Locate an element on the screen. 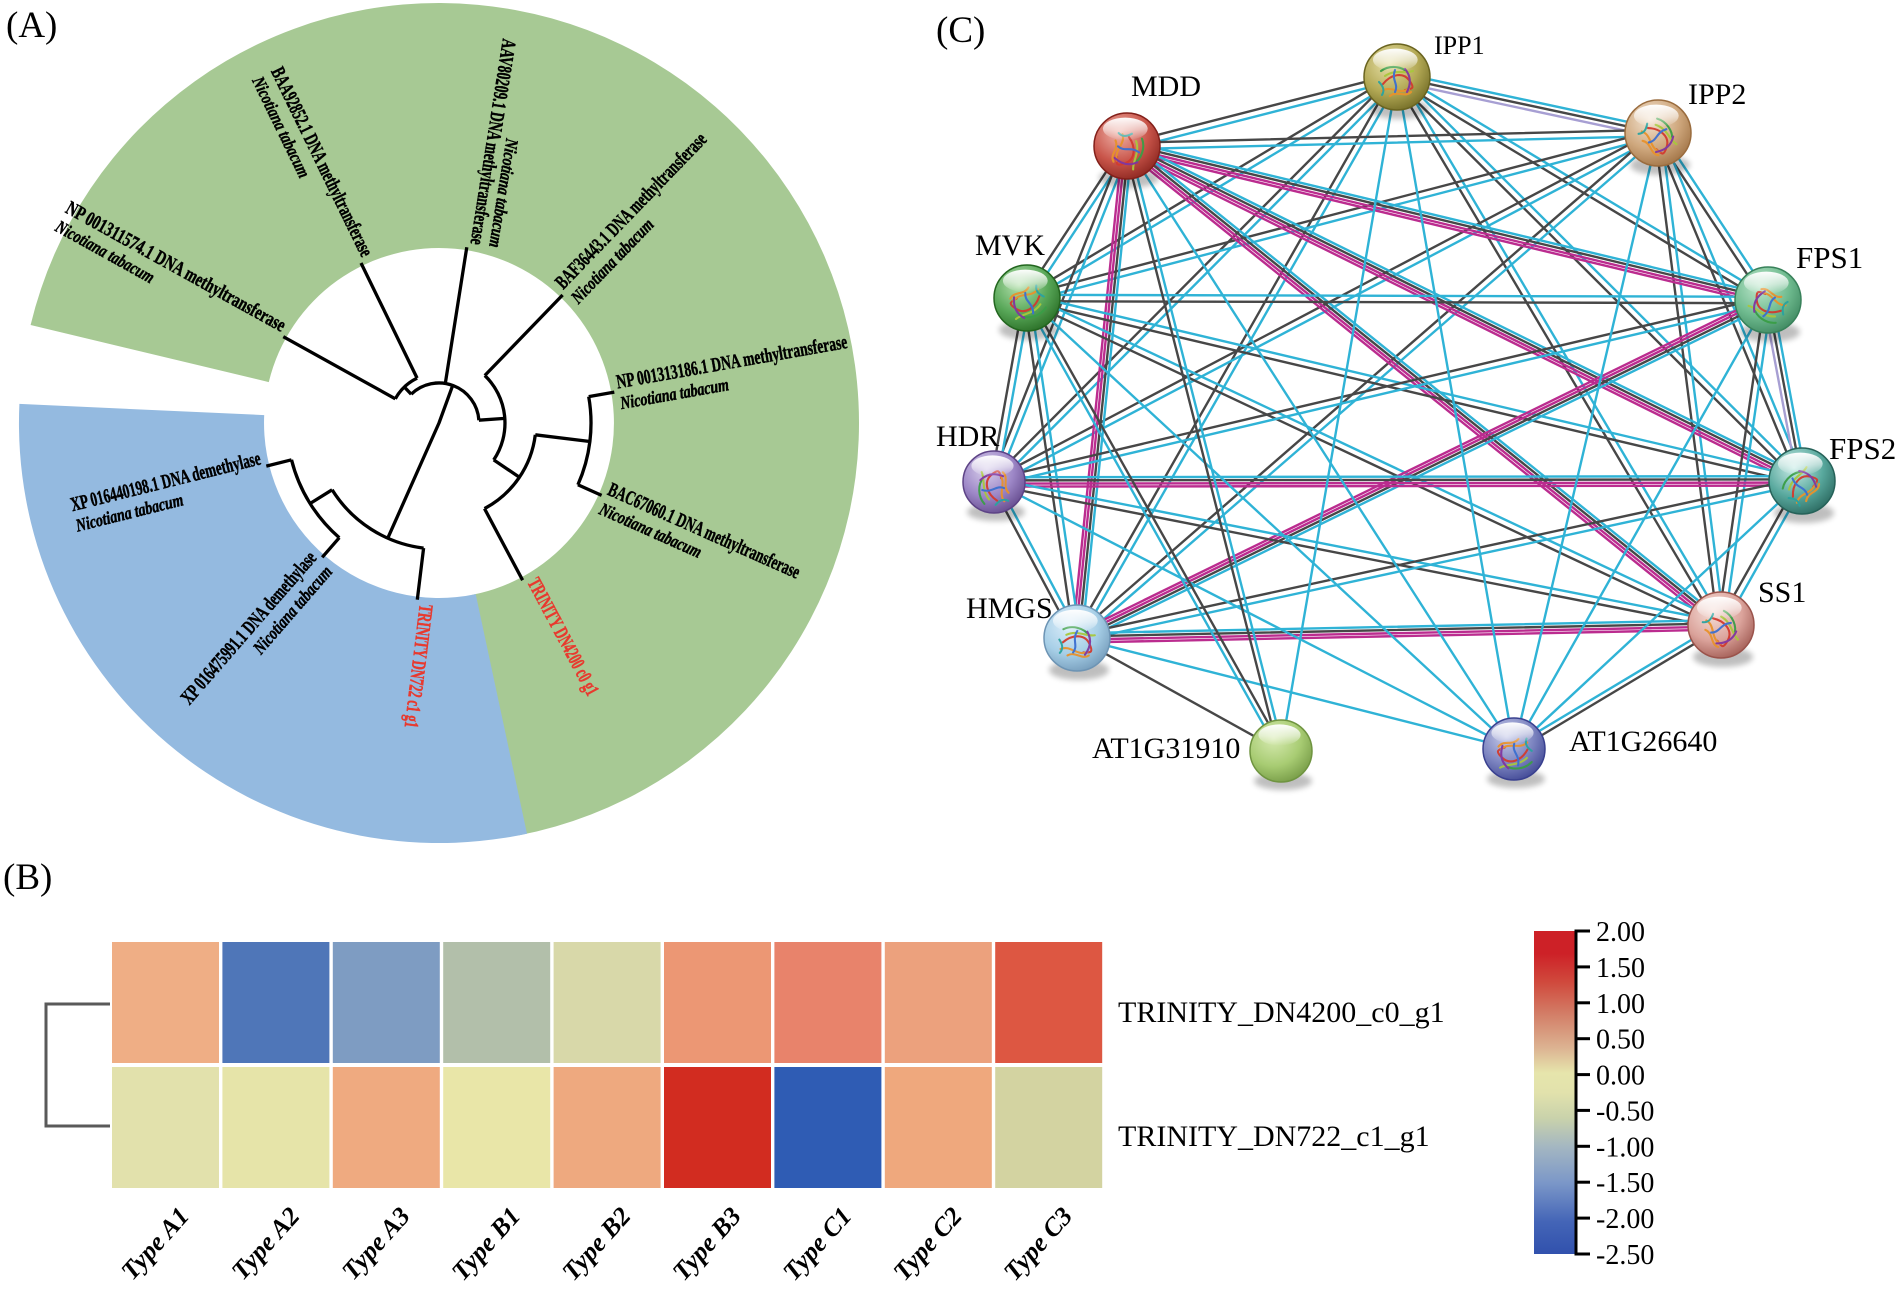 The width and height of the screenshot is (1900, 1308). svg-text: TRINITY_DN4200_c0_g1 is located at coordinates (1281, 1012).